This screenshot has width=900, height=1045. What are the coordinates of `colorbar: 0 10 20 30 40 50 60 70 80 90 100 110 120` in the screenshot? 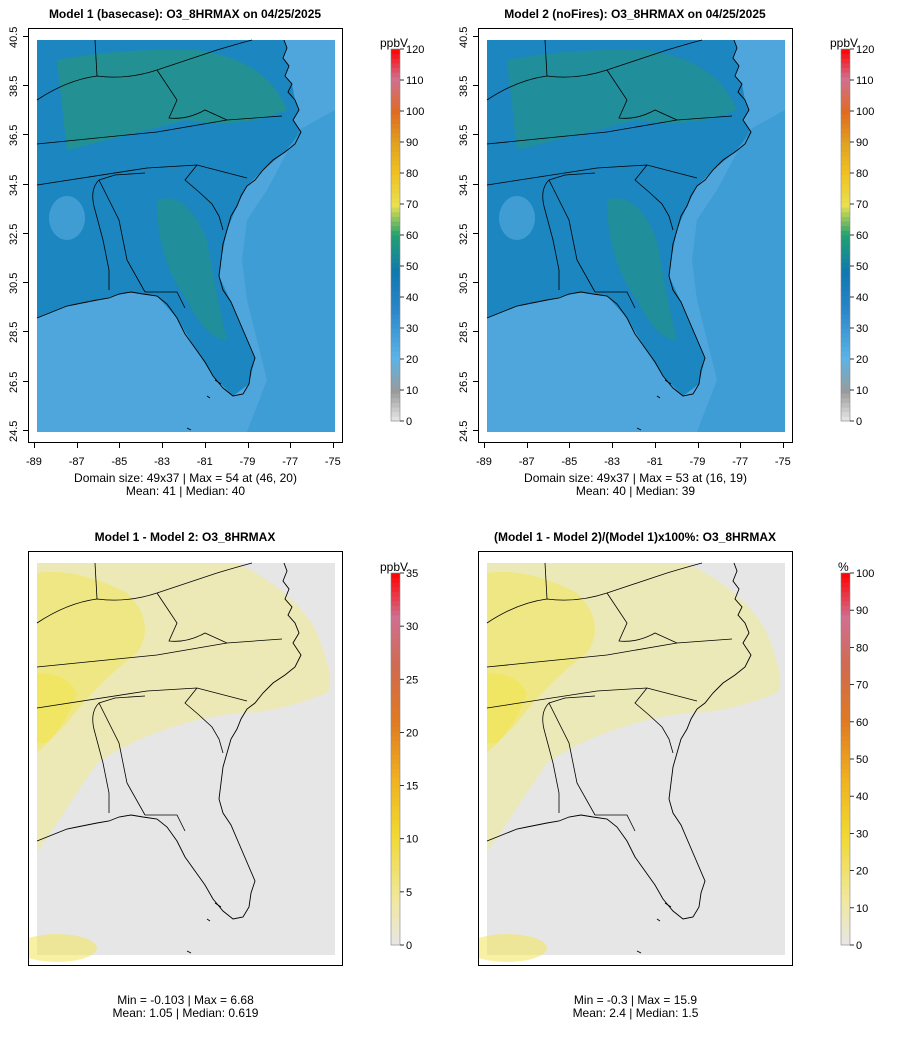 It's located at (857, 236).